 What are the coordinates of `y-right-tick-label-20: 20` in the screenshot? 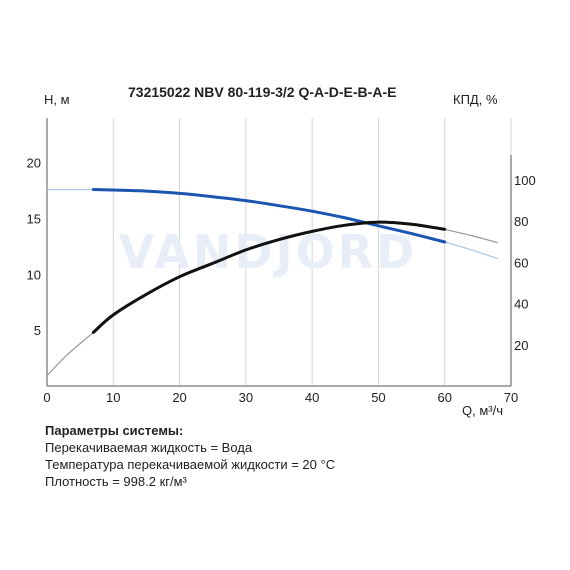 It's located at (521, 345).